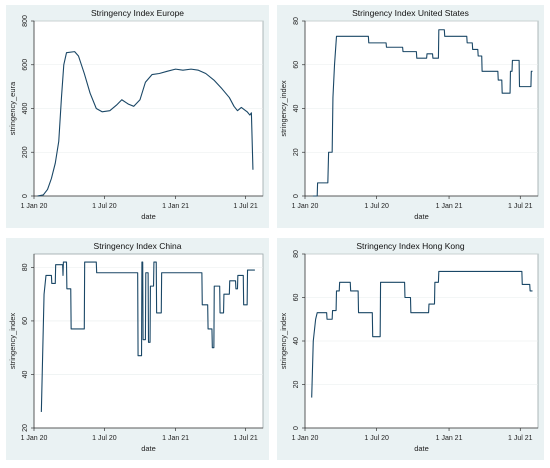 The height and width of the screenshot is (468, 550). What do you see at coordinates (138, 246) in the screenshot?
I see `chart-title: Stringency Index China` at bounding box center [138, 246].